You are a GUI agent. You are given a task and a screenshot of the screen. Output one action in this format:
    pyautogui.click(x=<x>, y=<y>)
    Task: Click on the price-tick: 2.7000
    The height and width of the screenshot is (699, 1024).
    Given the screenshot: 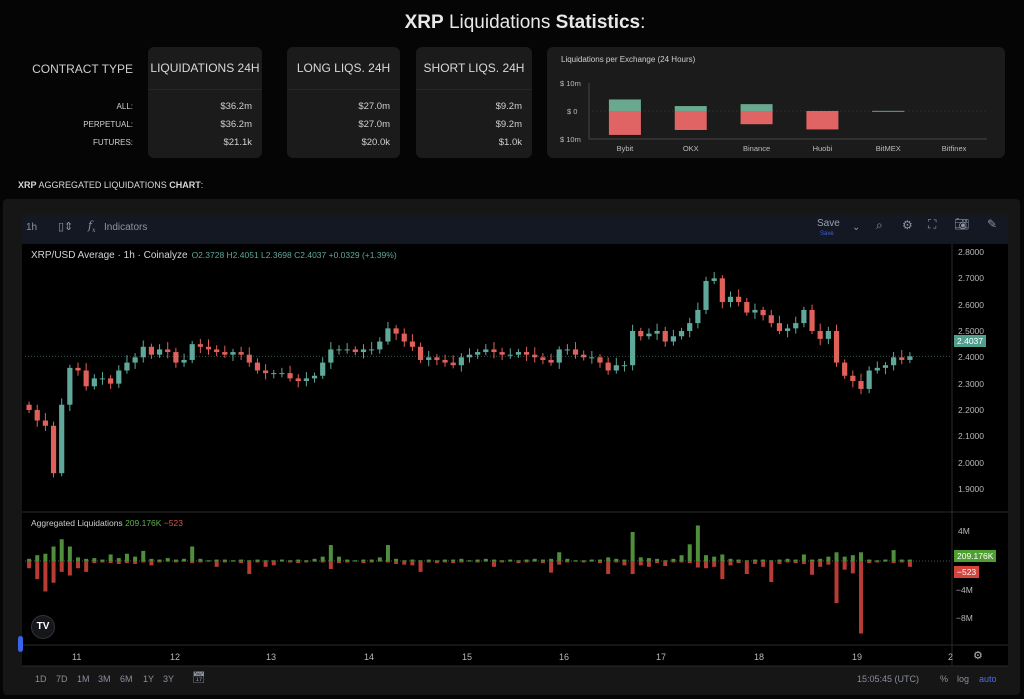 What is the action you would take?
    pyautogui.click(x=971, y=278)
    